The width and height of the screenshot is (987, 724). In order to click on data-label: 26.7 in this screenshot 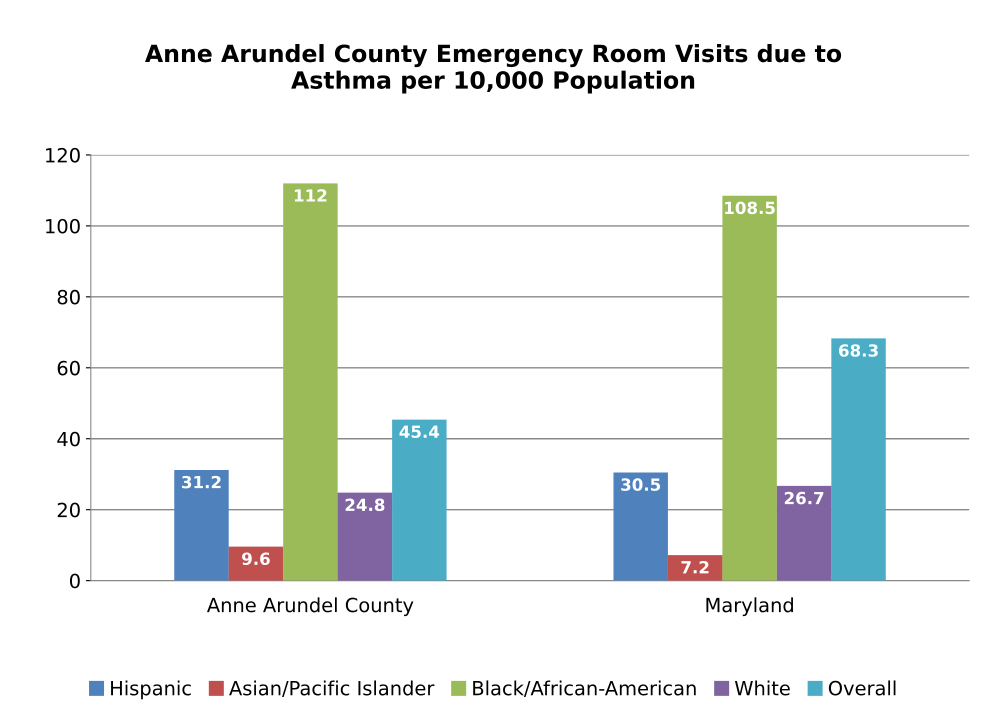, I will do `click(804, 498)`.